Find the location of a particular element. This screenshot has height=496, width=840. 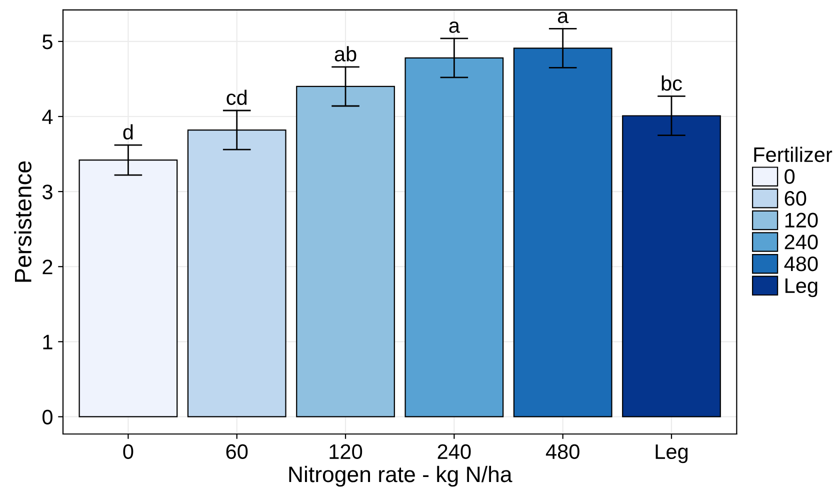

y-axis-title: Persistence is located at coordinates (23, 221).